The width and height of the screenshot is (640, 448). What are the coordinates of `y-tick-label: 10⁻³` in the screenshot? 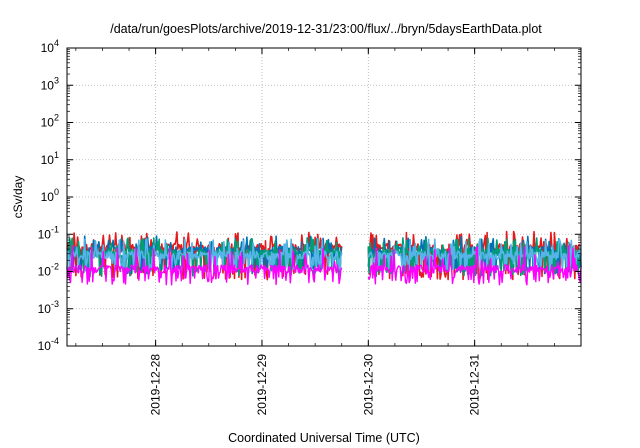 It's located at (48, 307).